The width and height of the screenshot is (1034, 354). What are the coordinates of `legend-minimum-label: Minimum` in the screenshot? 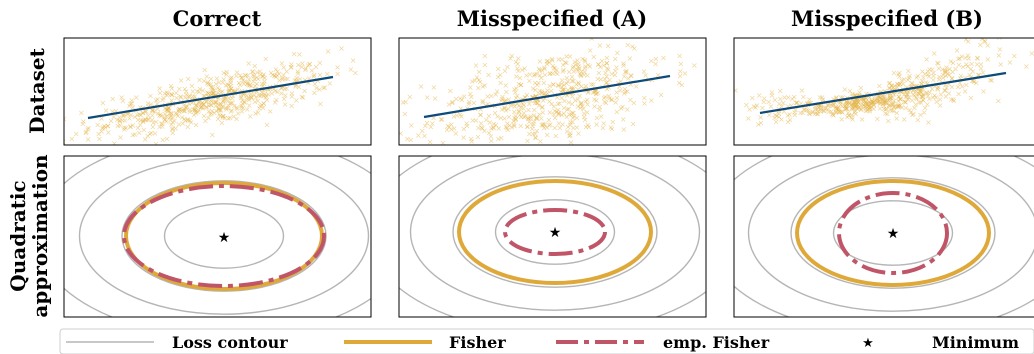 It's located at (975, 342).